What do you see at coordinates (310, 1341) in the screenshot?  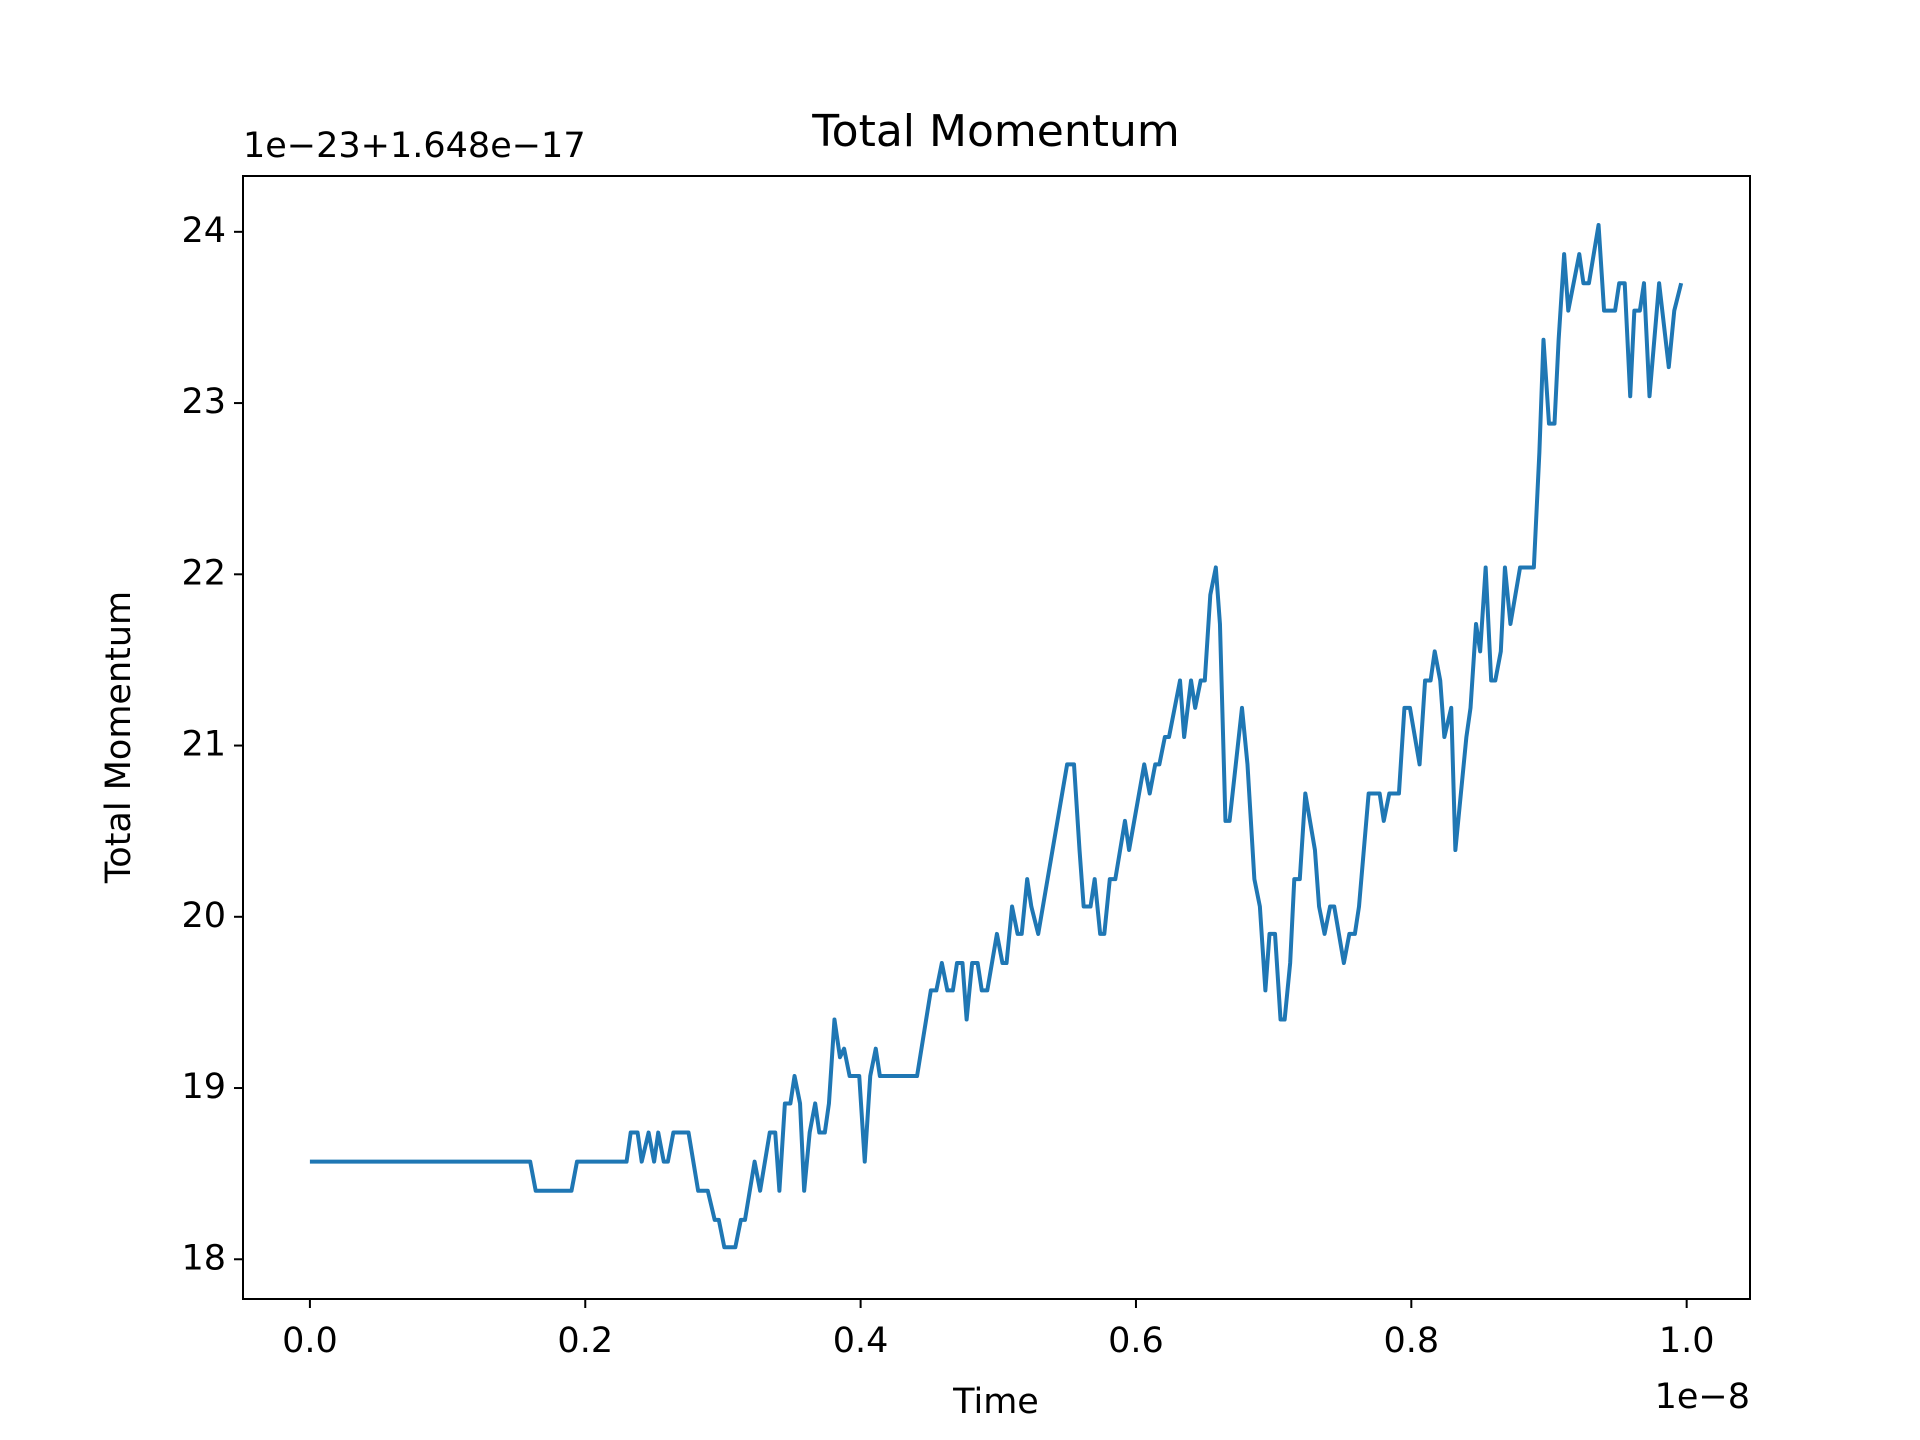 I see `x-tick-label: 0.0` at bounding box center [310, 1341].